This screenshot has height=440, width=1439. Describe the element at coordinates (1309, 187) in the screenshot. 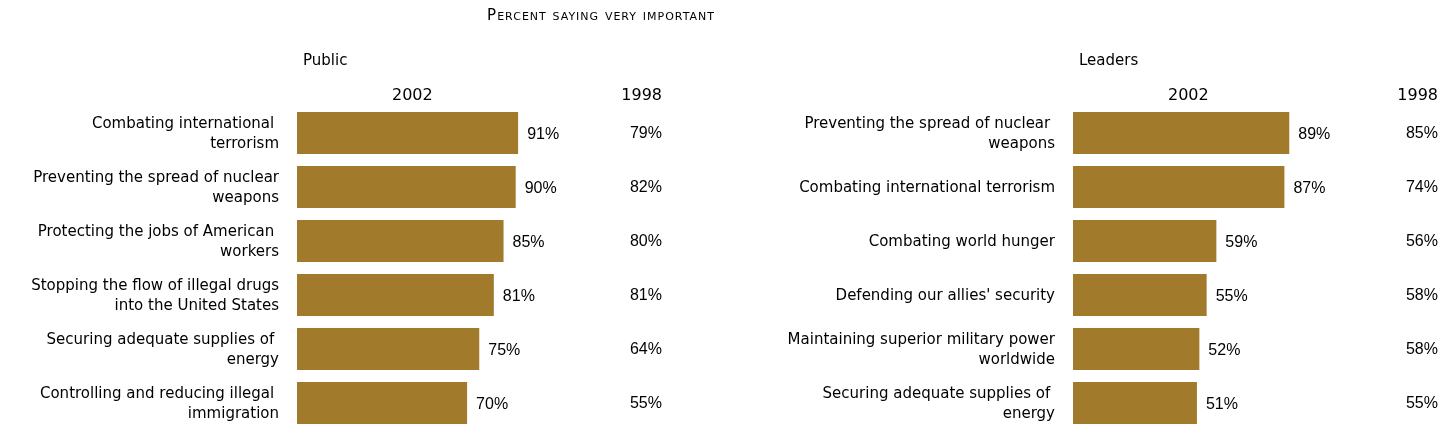

I see `data-label: 87%` at that location.